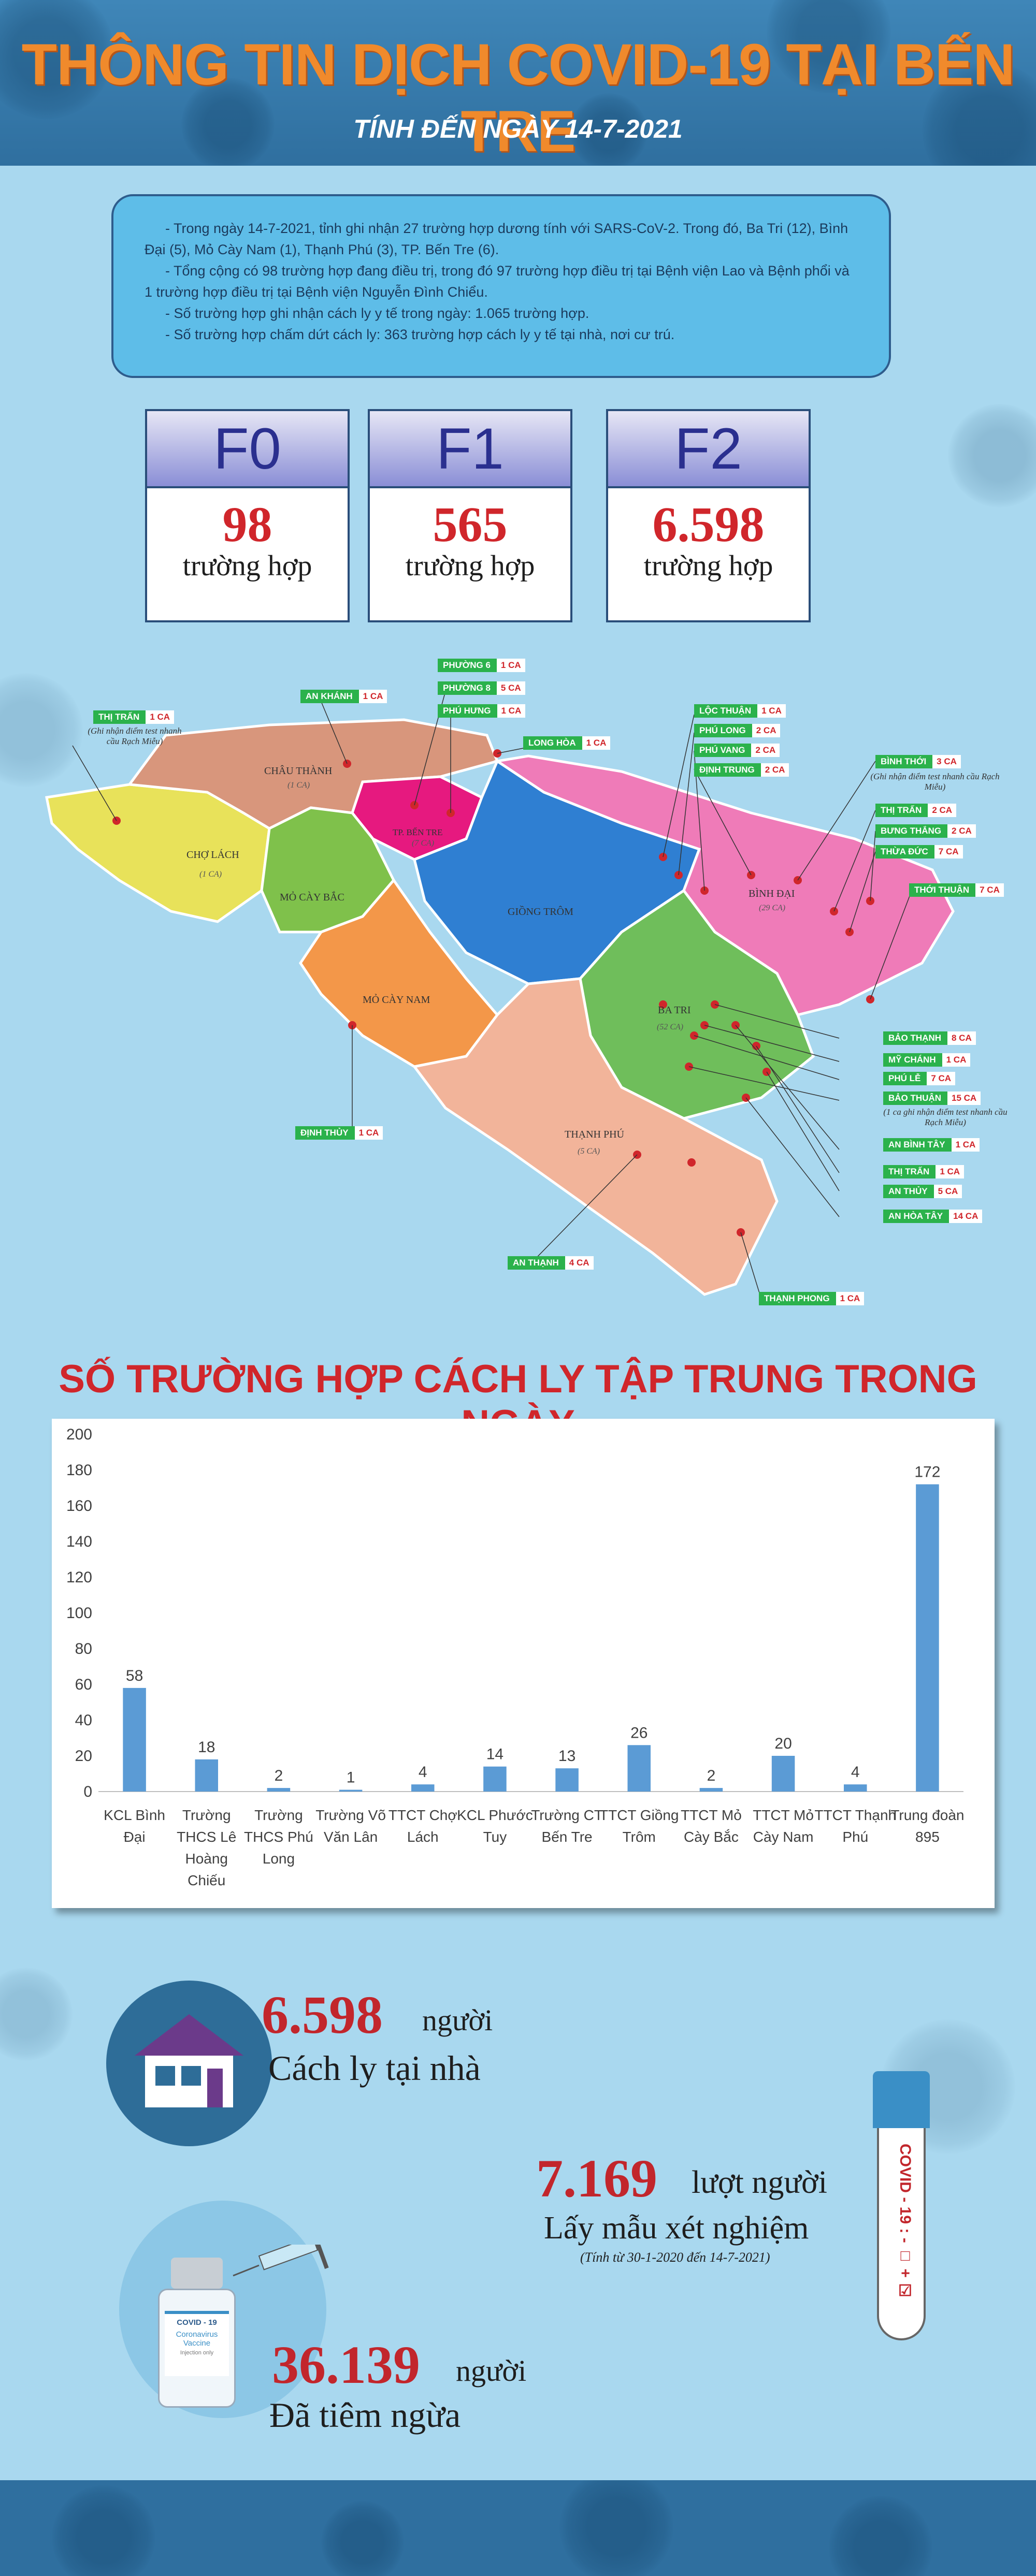 The width and height of the screenshot is (1036, 2576). Describe the element at coordinates (423, 844) in the screenshot. I see `district-sub-tp-ben-tre: (7 CA)` at that location.